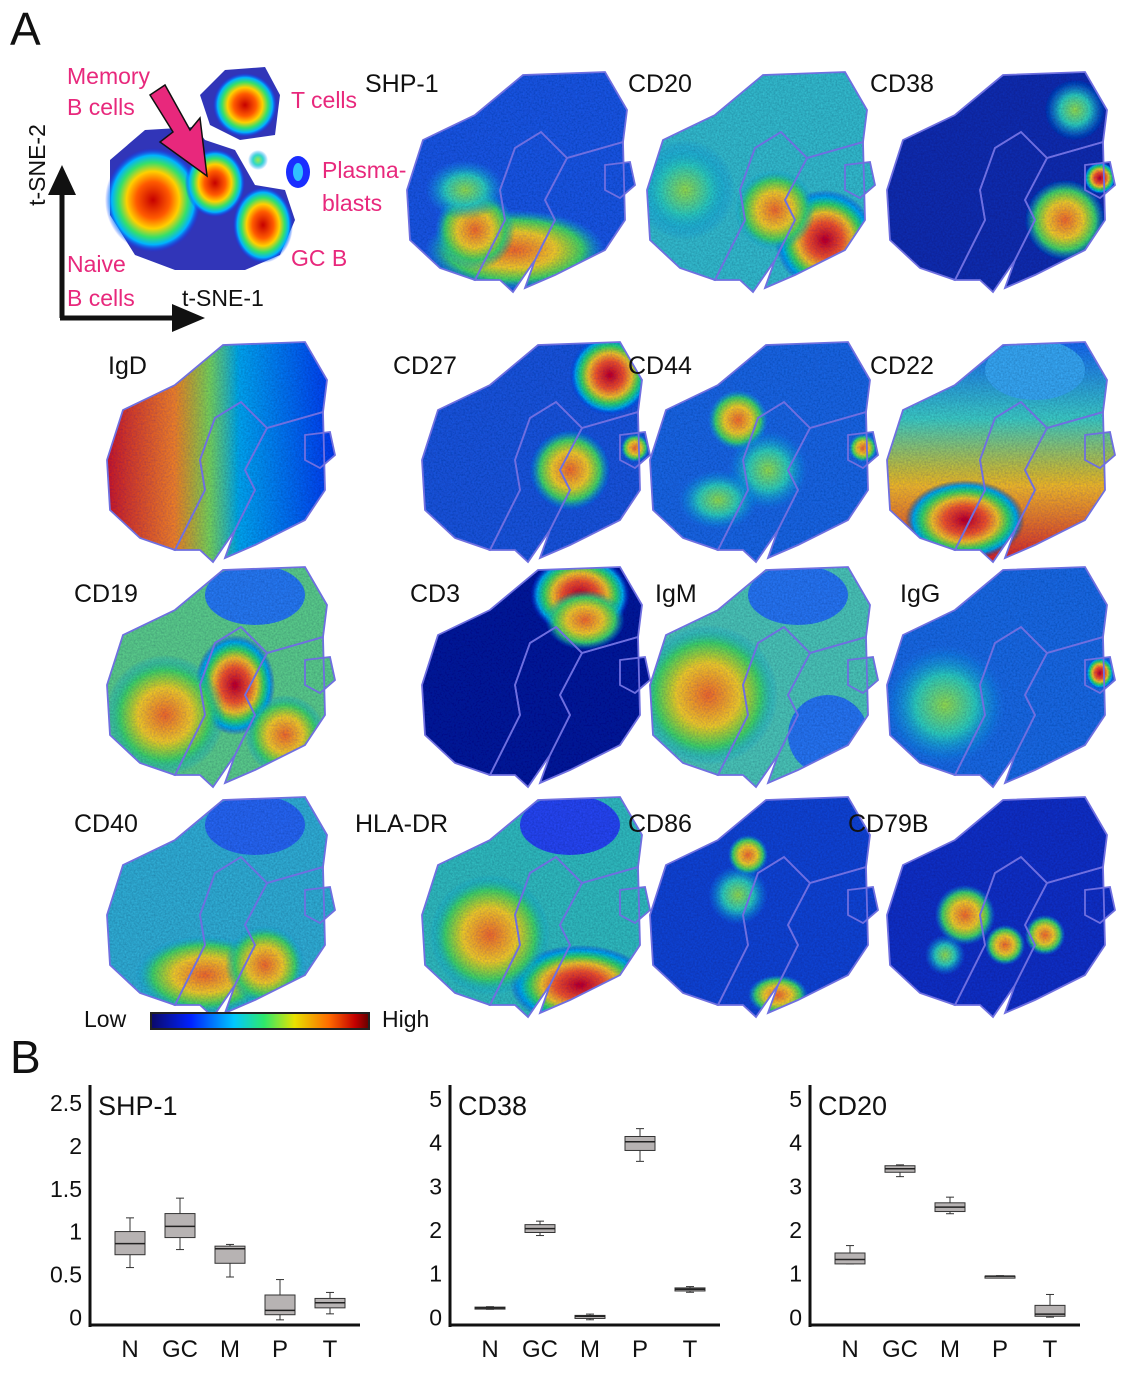 The width and height of the screenshot is (1127, 1380). What do you see at coordinates (37, 165) in the screenshot?
I see `axis-y-label: t-SNE-2` at bounding box center [37, 165].